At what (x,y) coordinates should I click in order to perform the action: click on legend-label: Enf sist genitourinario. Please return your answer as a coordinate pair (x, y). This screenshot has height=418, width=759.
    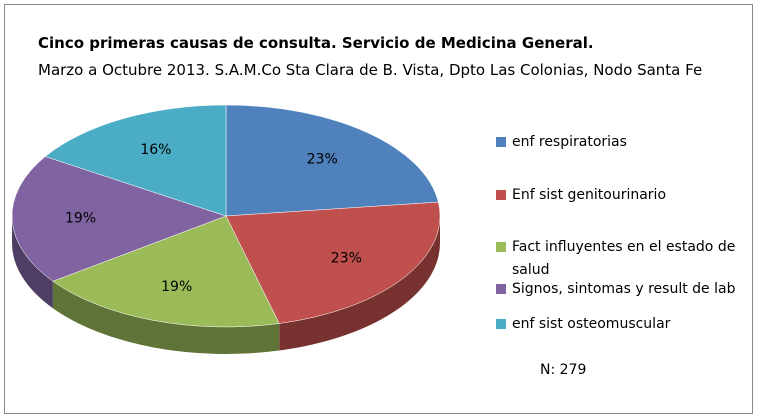
    Looking at the image, I should click on (589, 195).